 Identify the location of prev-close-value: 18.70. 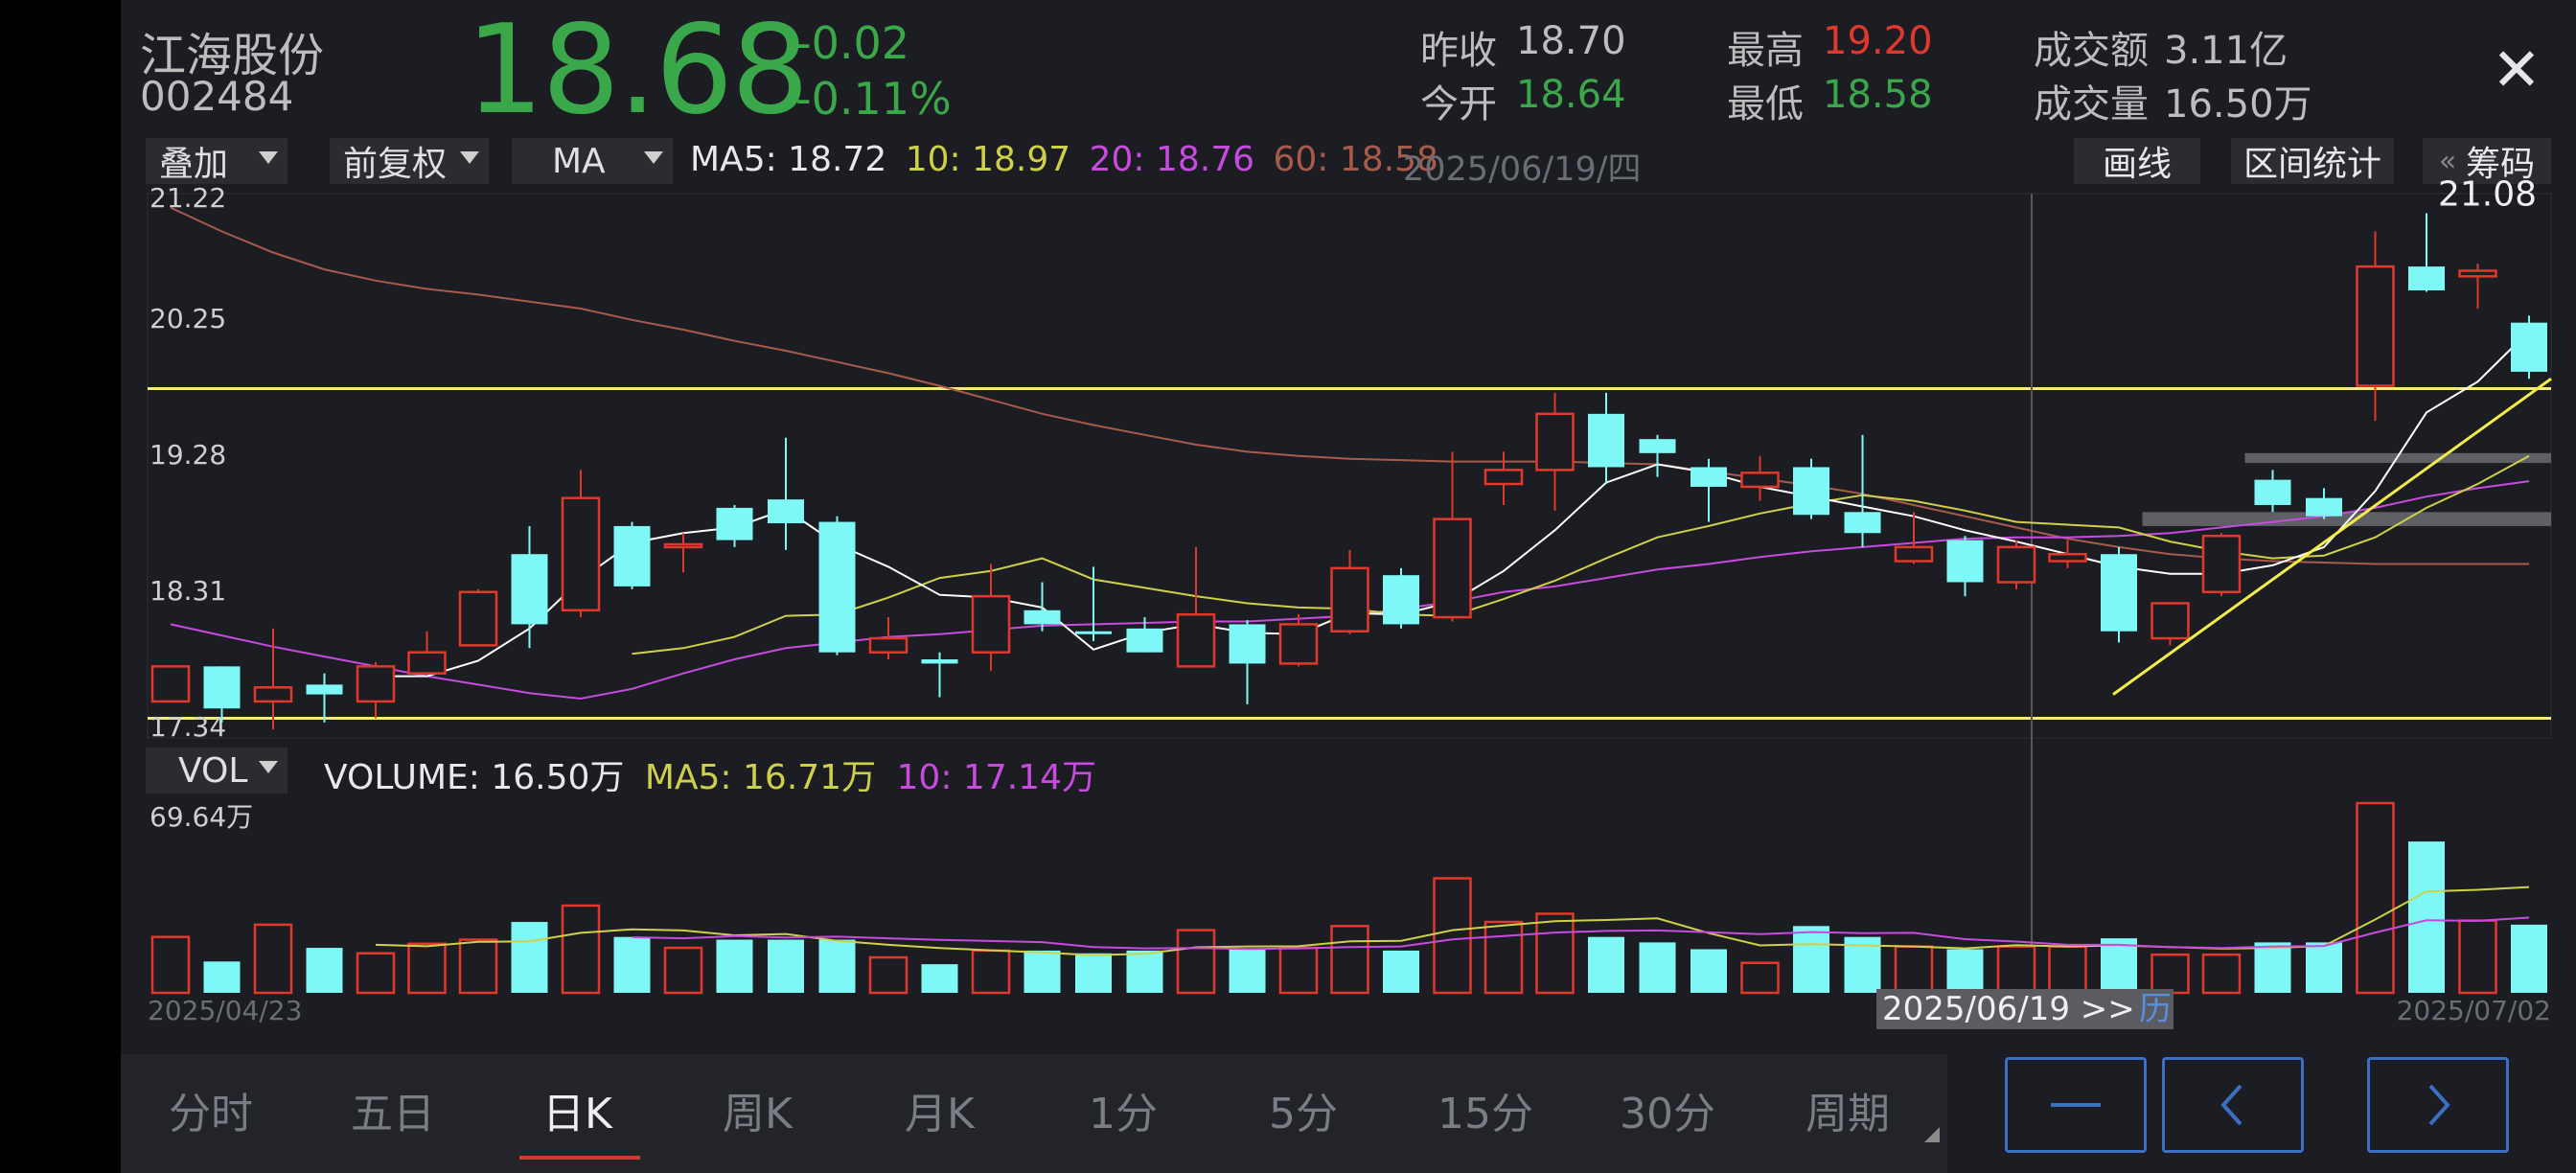
(1571, 41).